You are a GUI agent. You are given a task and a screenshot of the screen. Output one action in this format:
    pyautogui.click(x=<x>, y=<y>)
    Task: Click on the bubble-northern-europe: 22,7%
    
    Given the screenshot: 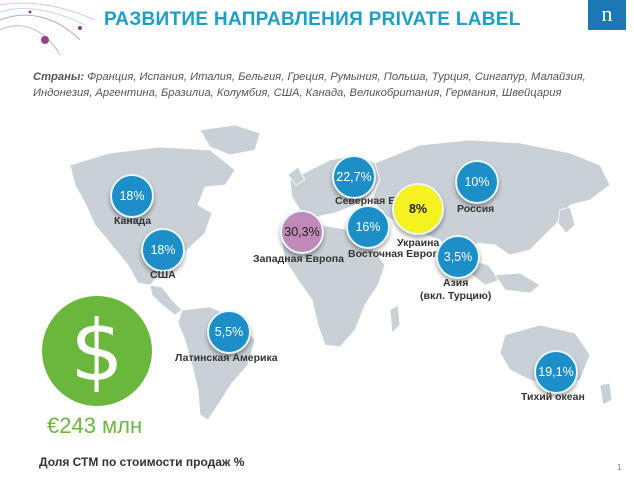 What is the action you would take?
    pyautogui.click(x=354, y=177)
    